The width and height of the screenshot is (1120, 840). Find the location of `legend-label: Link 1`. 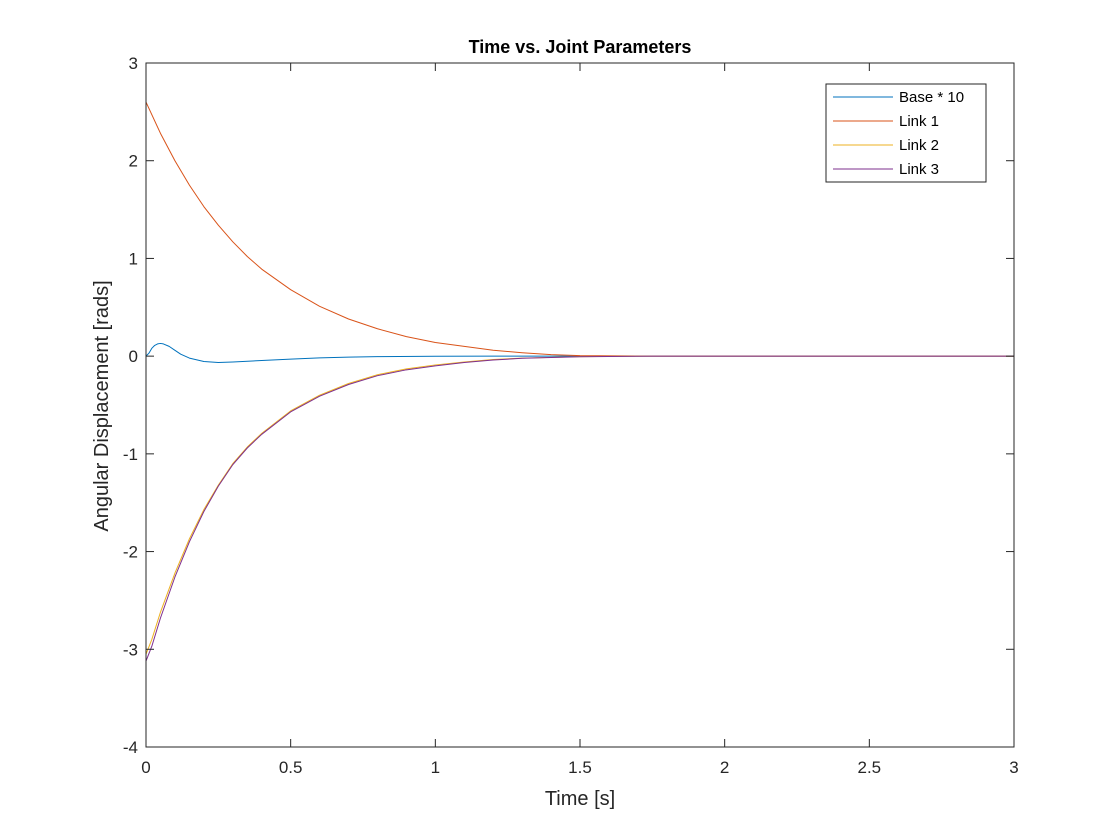

legend-label: Link 1 is located at coordinates (919, 121).